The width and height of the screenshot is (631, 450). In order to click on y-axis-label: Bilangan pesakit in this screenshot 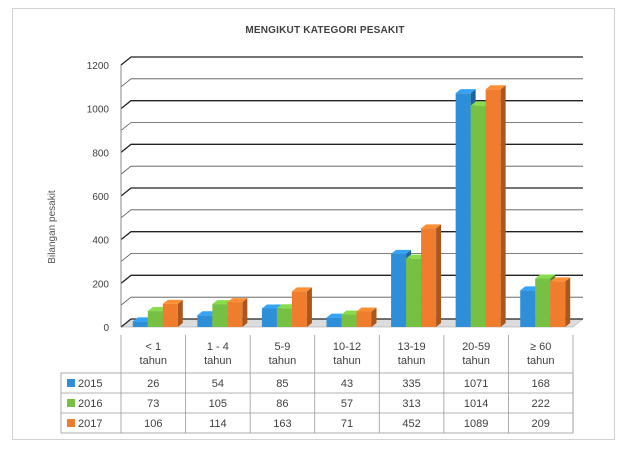, I will do `click(52, 227)`.